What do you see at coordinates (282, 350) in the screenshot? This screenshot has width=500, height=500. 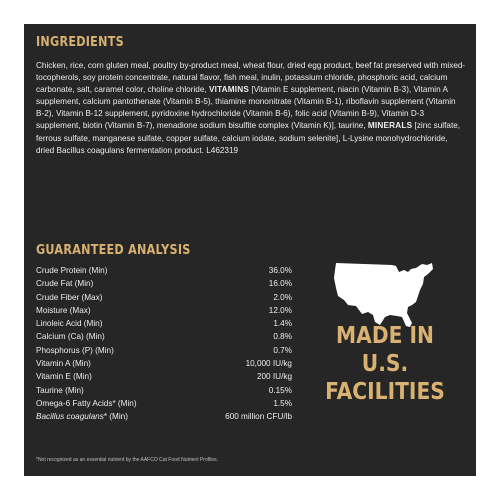 I see `analysis-value: 0.7%` at bounding box center [282, 350].